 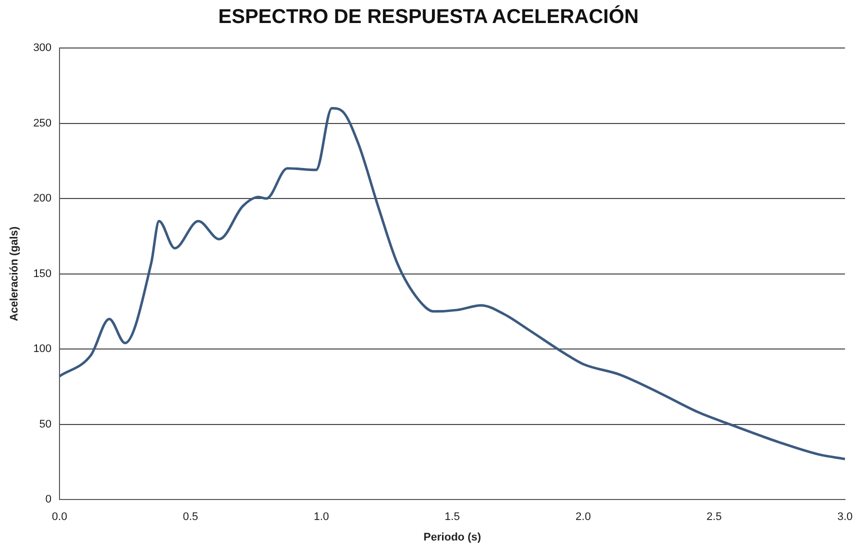 I want to click on y-axis-title: Aceleración (gals), so click(x=14, y=274).